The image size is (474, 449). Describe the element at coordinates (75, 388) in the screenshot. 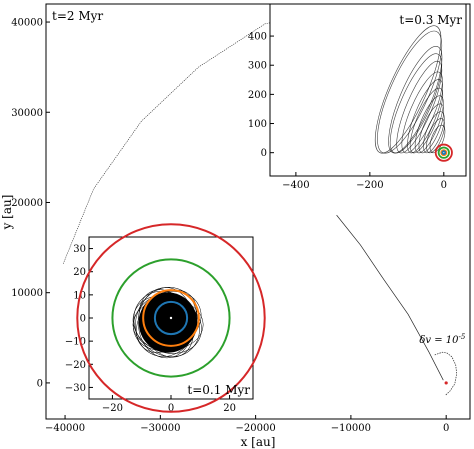

I see `inset-bottom-left-y-tick-label: −30` at that location.